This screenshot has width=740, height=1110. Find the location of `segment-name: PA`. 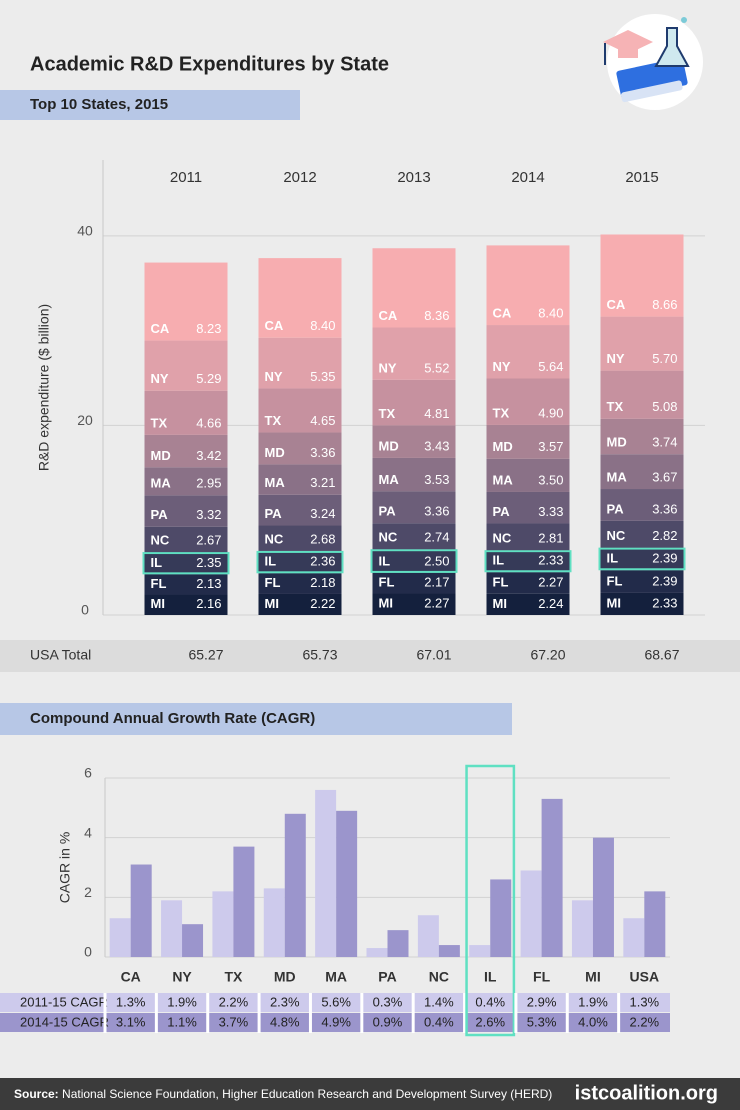

segment-name: PA is located at coordinates (502, 511).